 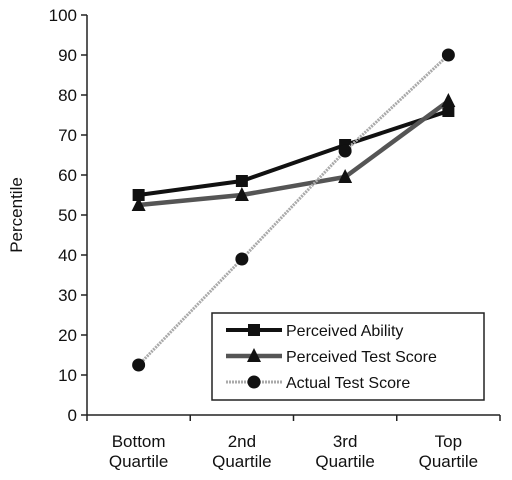 What do you see at coordinates (67, 335) in the screenshot?
I see `y-tick-label: 20` at bounding box center [67, 335].